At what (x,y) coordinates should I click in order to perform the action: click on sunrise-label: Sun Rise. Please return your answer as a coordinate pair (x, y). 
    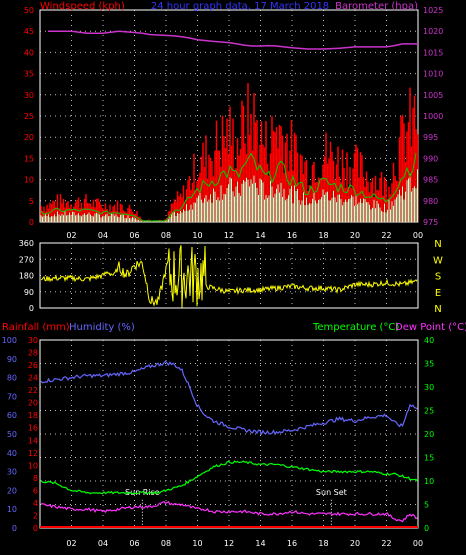
    Looking at the image, I should click on (142, 492).